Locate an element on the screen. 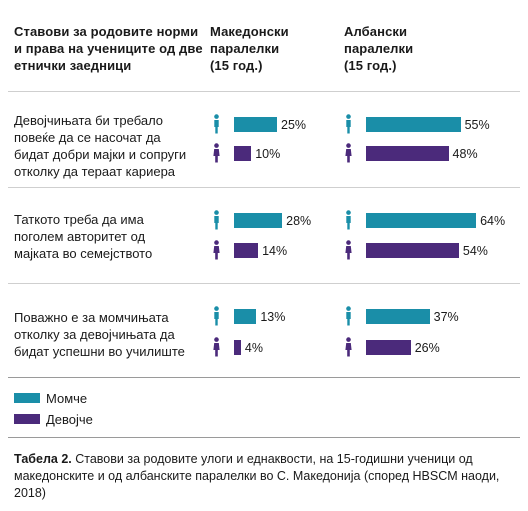 The height and width of the screenshot is (511, 528). legend-label-boys: Момче is located at coordinates (67, 398).